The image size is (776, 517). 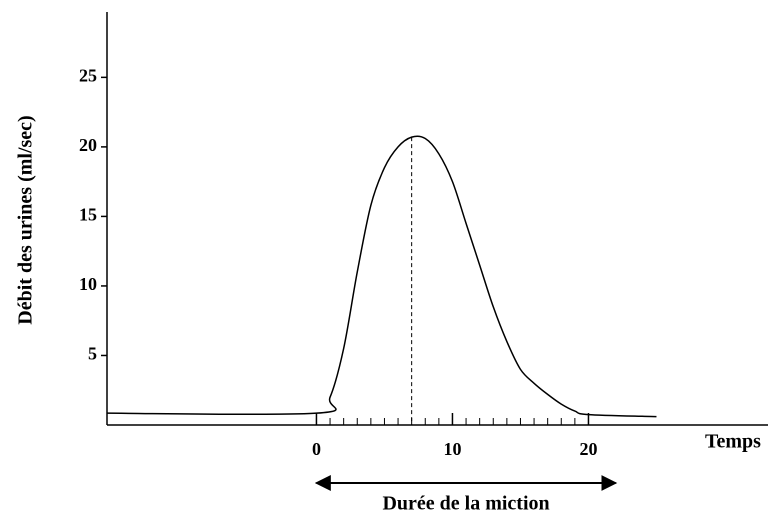 What do you see at coordinates (316, 449) in the screenshot?
I see `x-tick-label: 0` at bounding box center [316, 449].